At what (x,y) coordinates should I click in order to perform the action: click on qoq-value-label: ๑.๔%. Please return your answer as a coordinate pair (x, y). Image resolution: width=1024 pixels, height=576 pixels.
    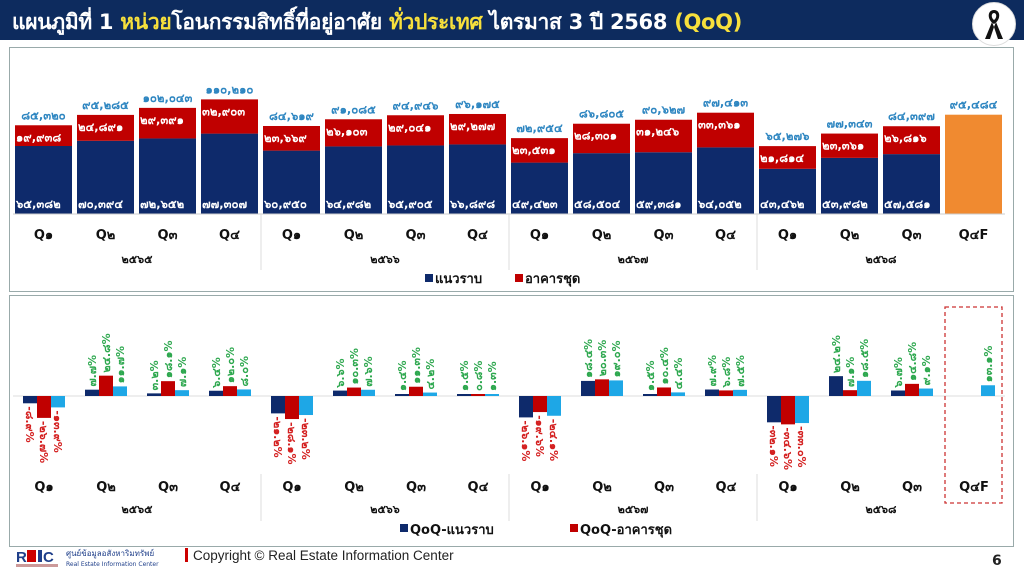
    Looking at the image, I should click on (402, 375).